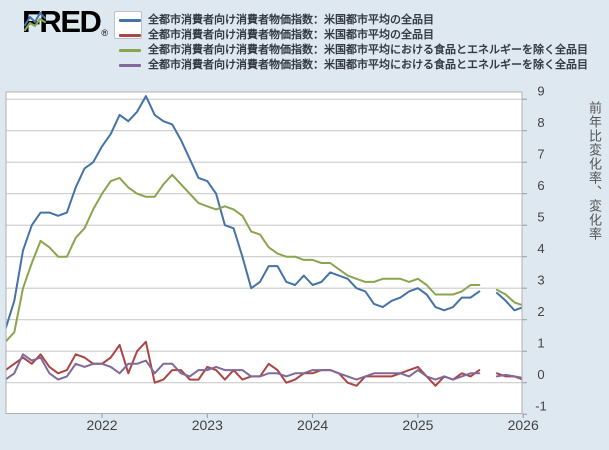 The height and width of the screenshot is (450, 609). Describe the element at coordinates (540, 374) in the screenshot. I see `y-tick-label: 0` at that location.